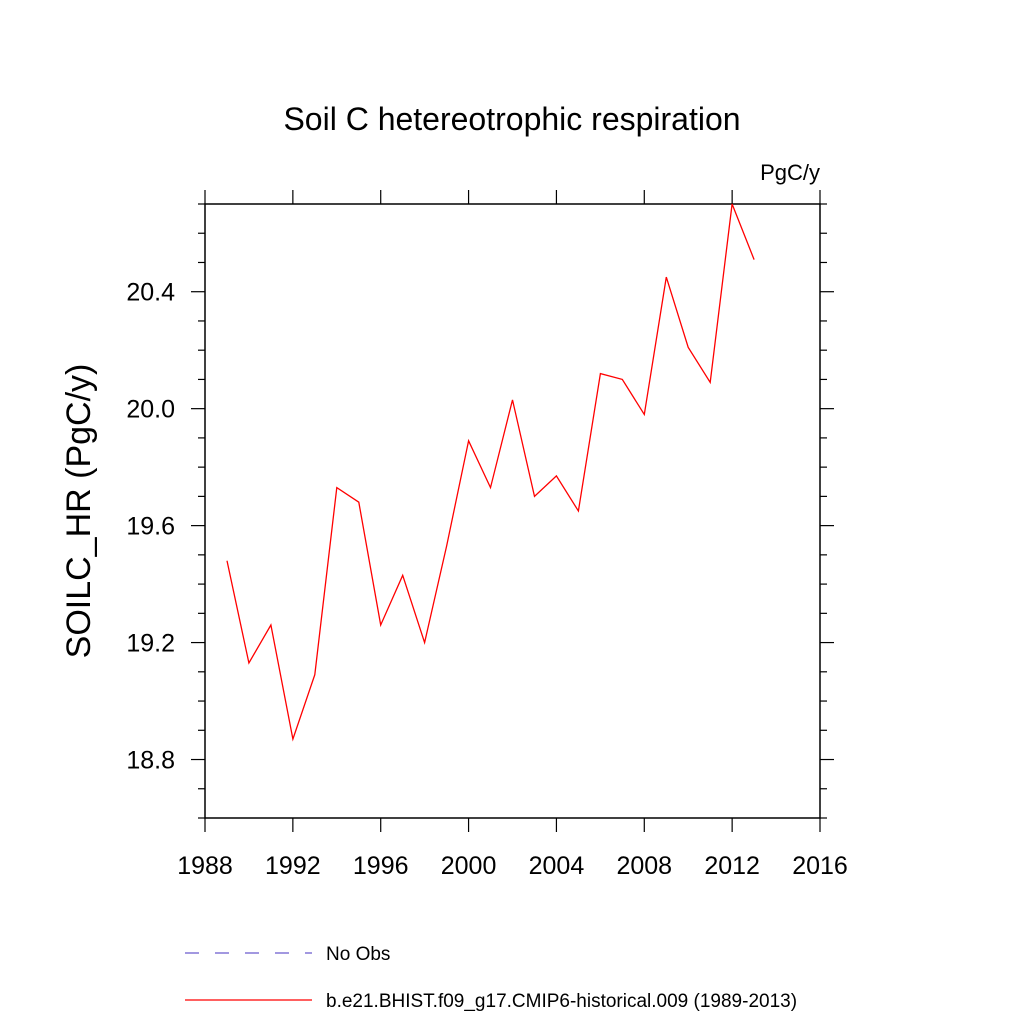 This screenshot has width=1024, height=1024. What do you see at coordinates (79, 511) in the screenshot?
I see `y-axis-label: SOILC_HR (PgC/y)` at bounding box center [79, 511].